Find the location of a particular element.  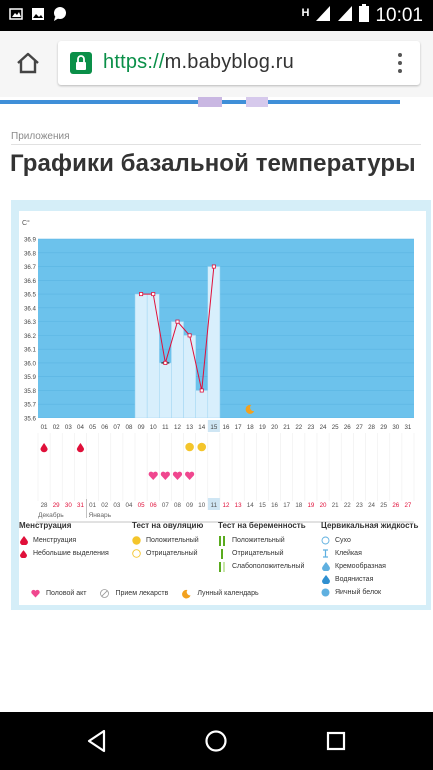

cycle-date-label: 18 is located at coordinates (298, 505).